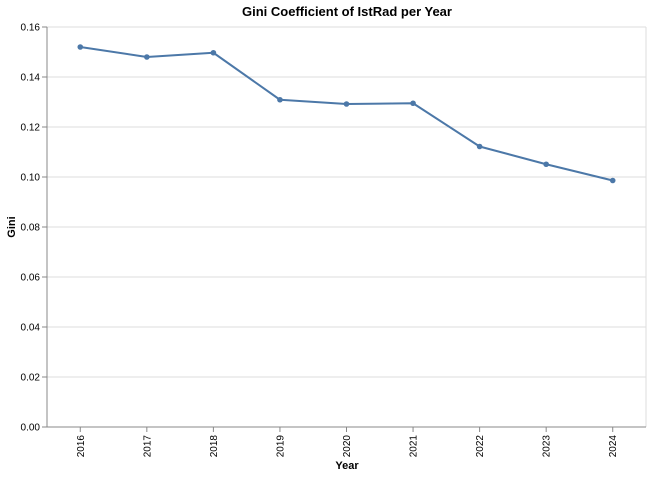 The image size is (652, 482). I want to click on y-tick-label: 0.06, so click(31, 278).